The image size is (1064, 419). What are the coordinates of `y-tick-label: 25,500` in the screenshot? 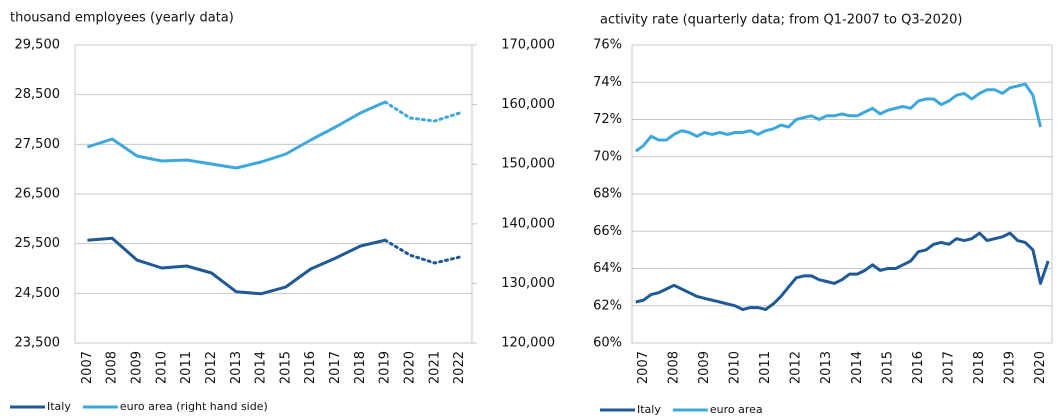 It's located at (38, 243).